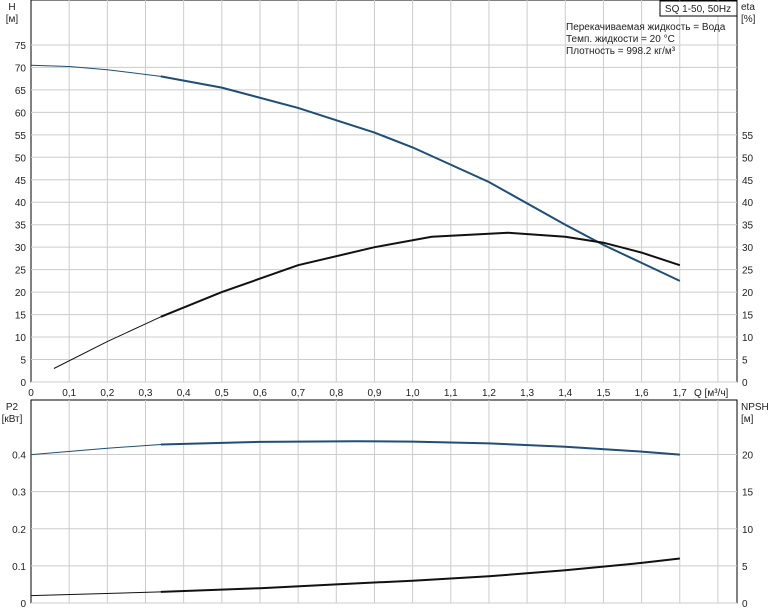 Image resolution: width=774 pixels, height=611 pixels. I want to click on x-tick-label: 0,9, so click(375, 393).